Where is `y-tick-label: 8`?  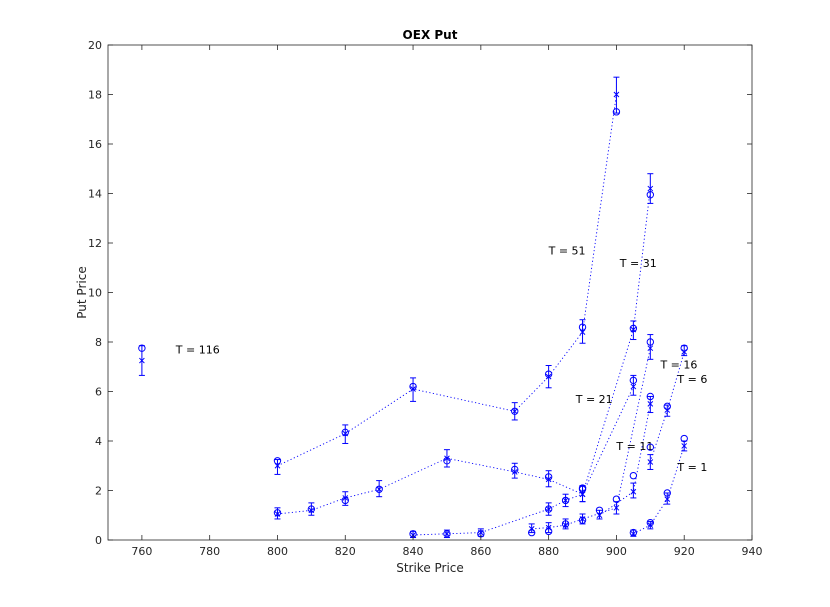 y-tick-label: 8 is located at coordinates (98, 342).